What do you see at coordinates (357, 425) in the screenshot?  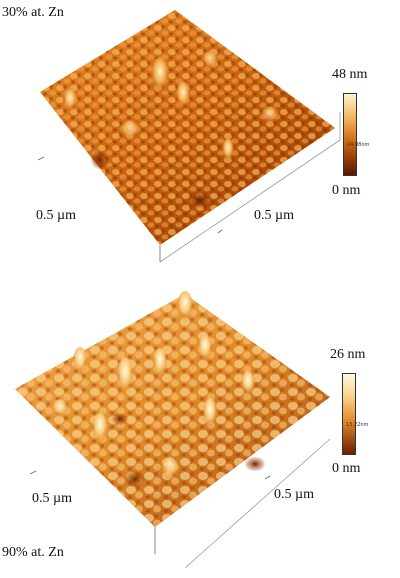 I see `height-scale-mid: 13.22nm` at bounding box center [357, 425].